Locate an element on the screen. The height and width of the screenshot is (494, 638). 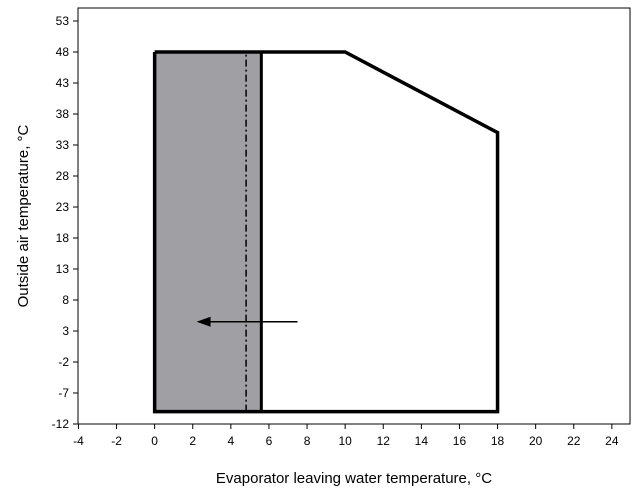
x-tick-label: 24 is located at coordinates (612, 441).